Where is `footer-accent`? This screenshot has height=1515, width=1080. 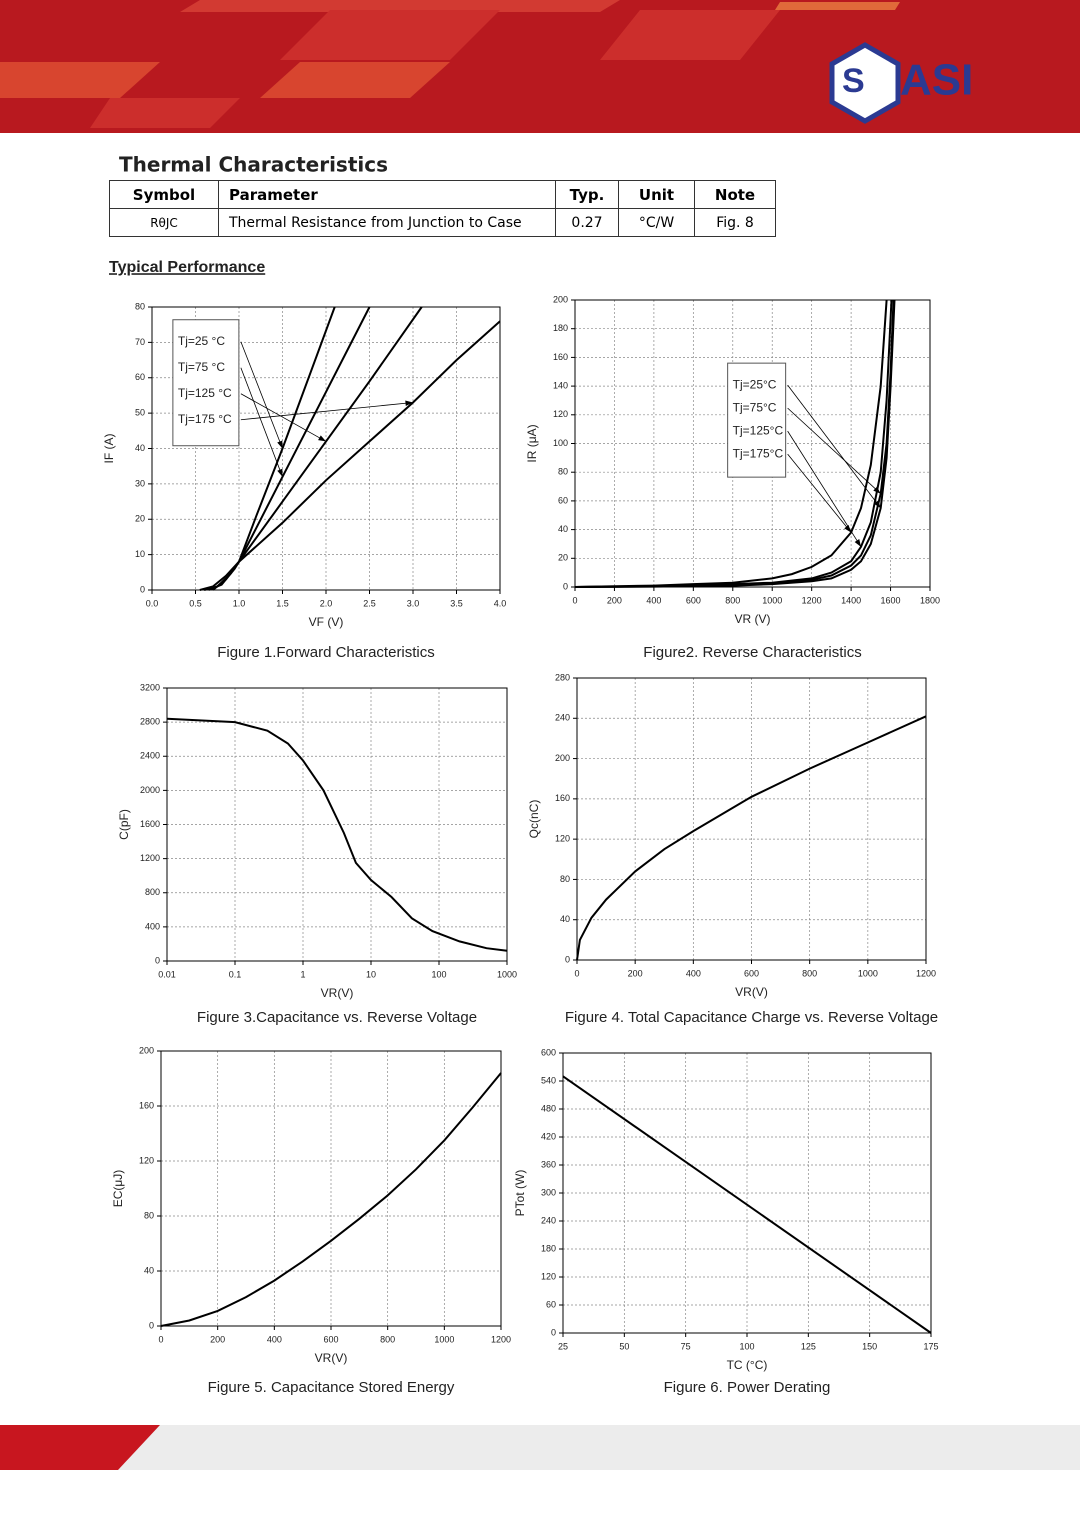
footer-accent is located at coordinates (80, 1447).